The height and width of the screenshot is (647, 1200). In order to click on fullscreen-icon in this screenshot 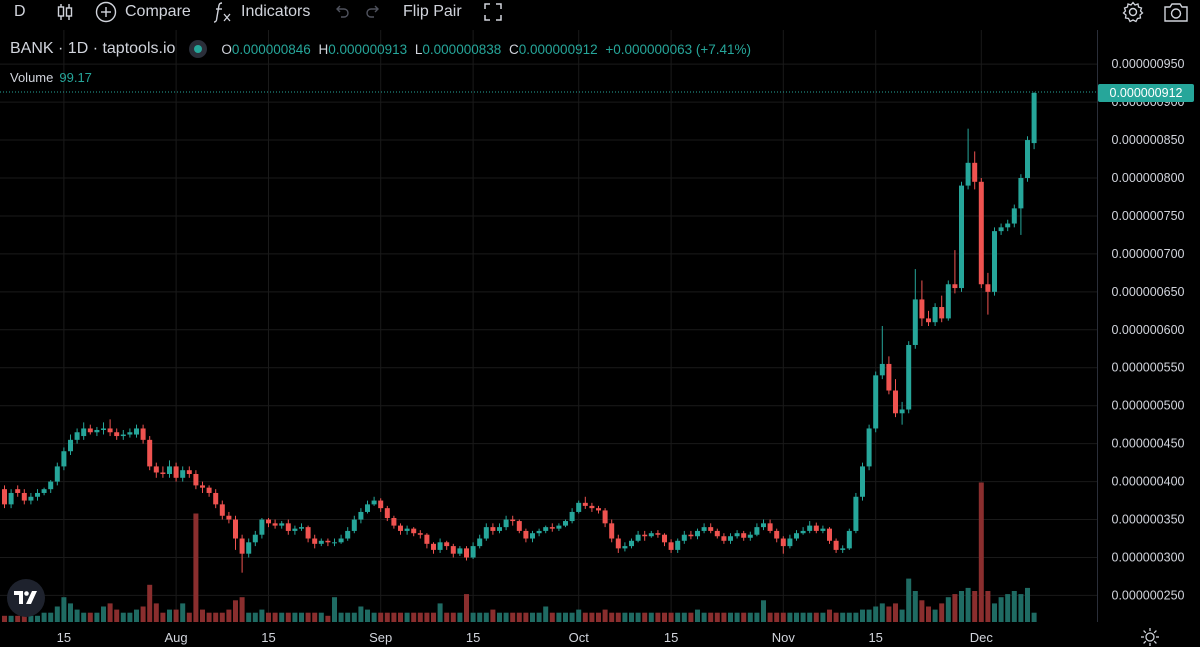, I will do `click(493, 12)`.